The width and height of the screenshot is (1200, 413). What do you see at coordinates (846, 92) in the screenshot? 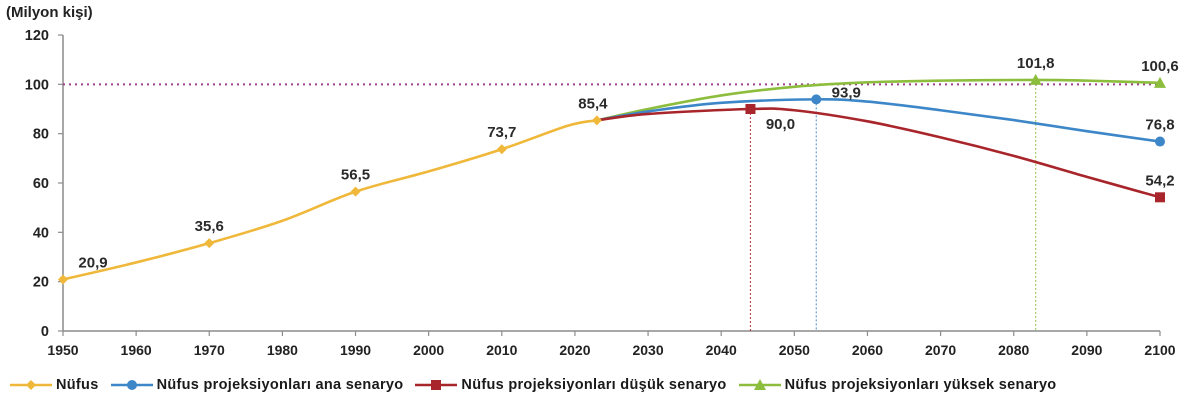
I see `data-label: 93,9` at bounding box center [846, 92].